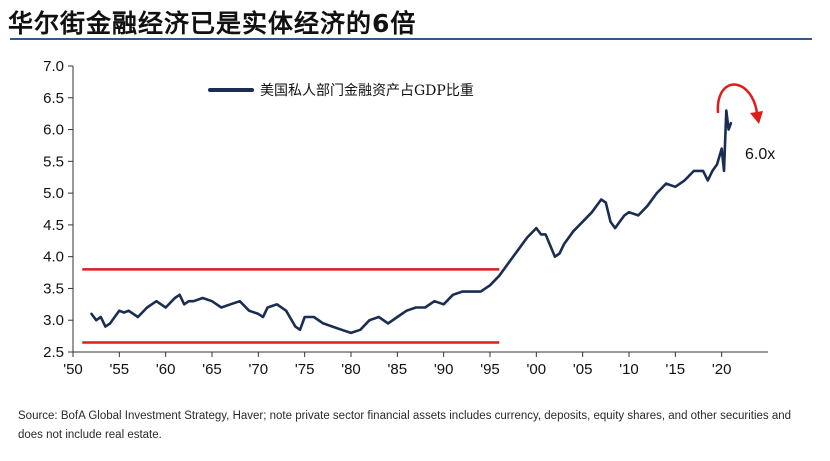 This screenshot has width=830, height=461. I want to click on title-divider, so click(411, 39).